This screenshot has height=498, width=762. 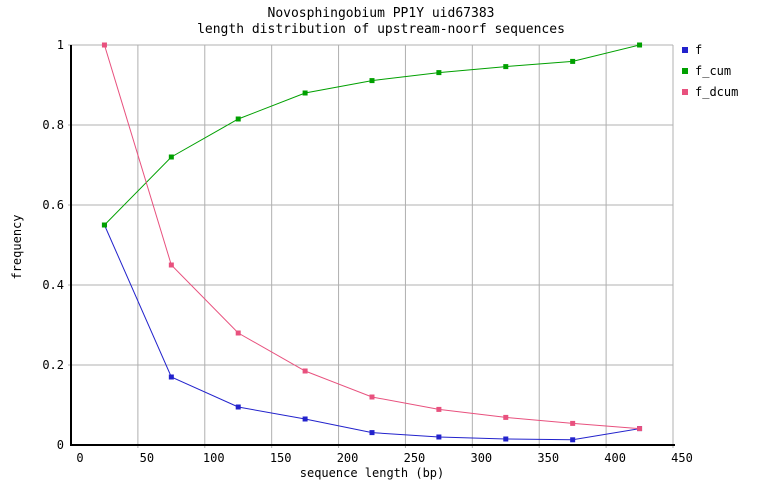 I want to click on x-tick-label: 250, so click(x=415, y=458).